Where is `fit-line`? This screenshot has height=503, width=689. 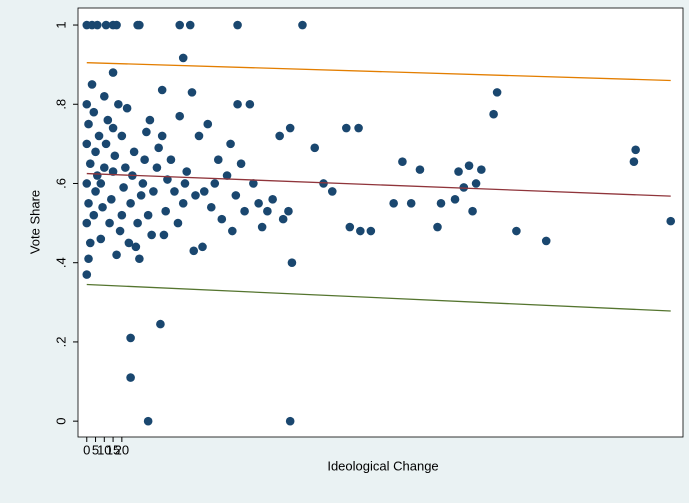 fit-line is located at coordinates (378, 184).